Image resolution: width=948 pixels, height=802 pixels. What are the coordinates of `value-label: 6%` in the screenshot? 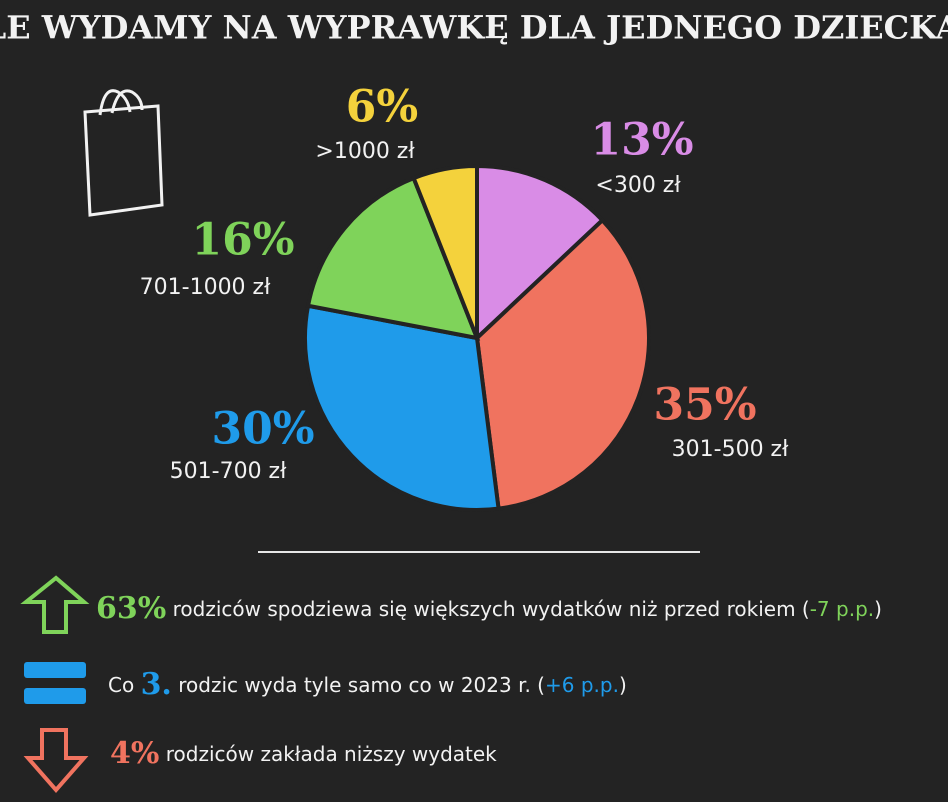 It's located at (382, 107).